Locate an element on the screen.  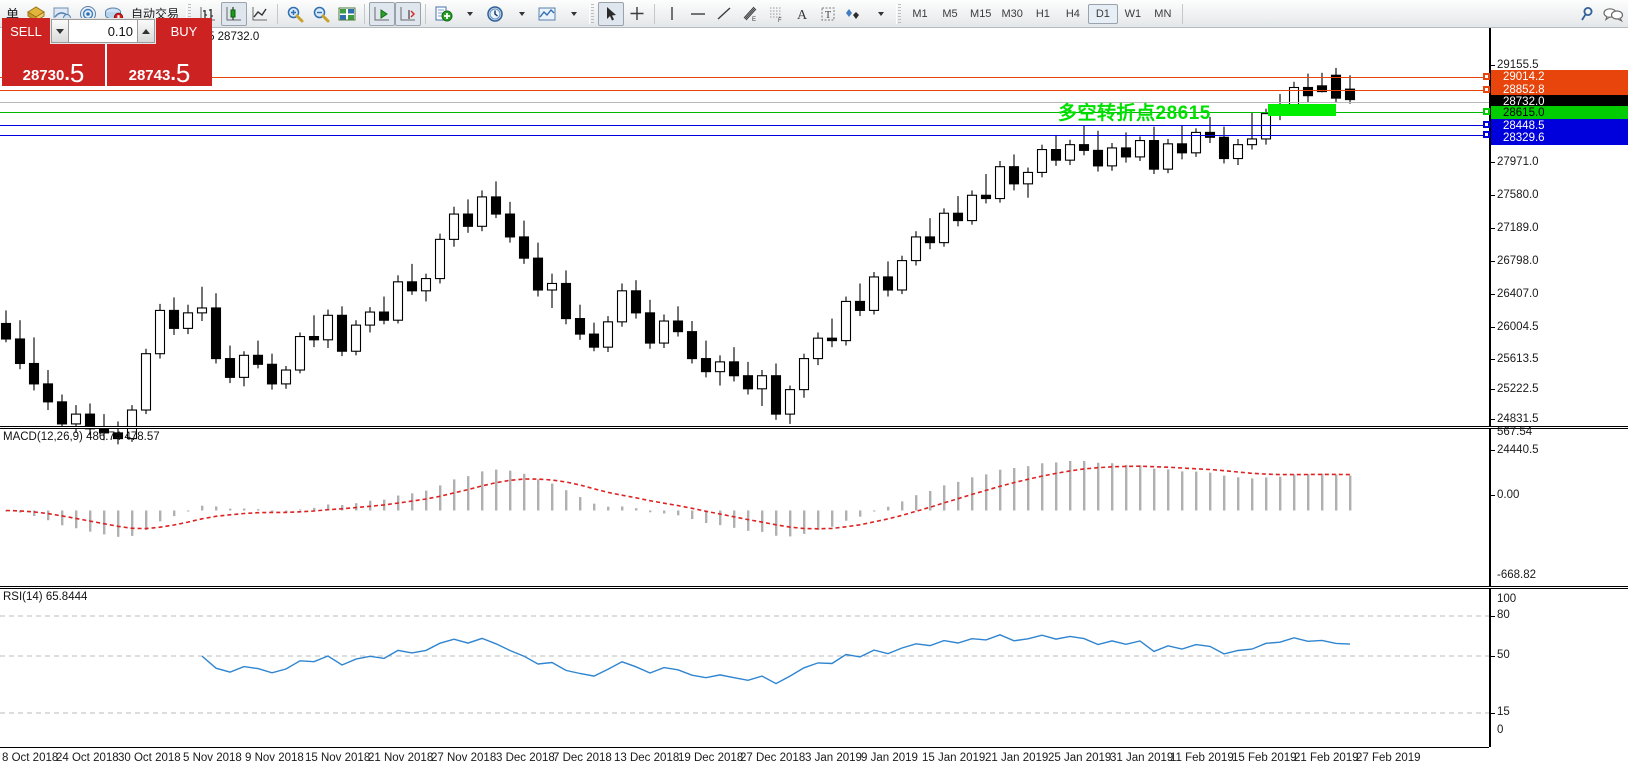
level-tag-28615: 28615.0 is located at coordinates (1559, 113).